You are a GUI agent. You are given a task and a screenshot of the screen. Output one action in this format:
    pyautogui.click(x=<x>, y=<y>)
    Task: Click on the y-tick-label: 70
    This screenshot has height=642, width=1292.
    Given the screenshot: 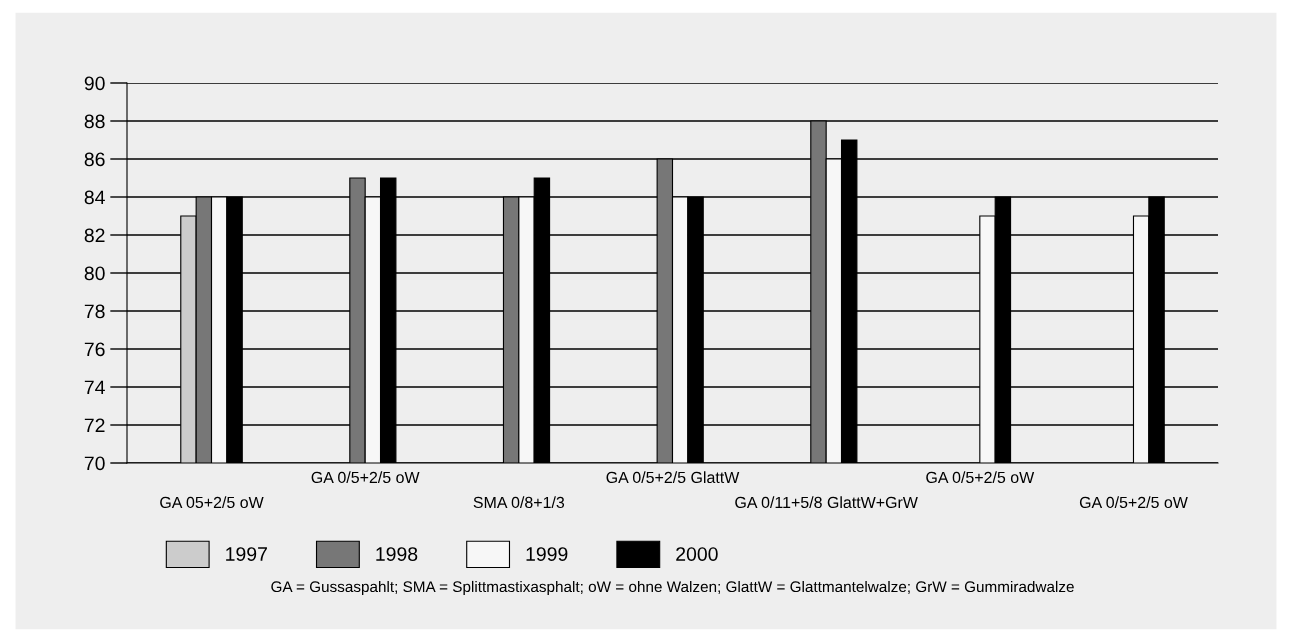 What is the action you would take?
    pyautogui.click(x=94, y=463)
    